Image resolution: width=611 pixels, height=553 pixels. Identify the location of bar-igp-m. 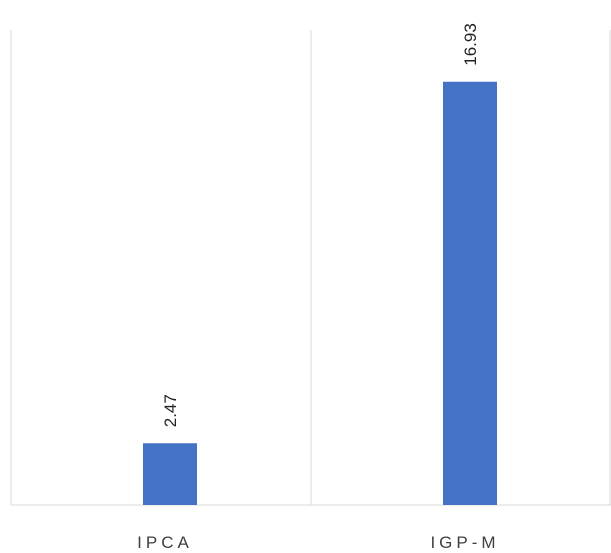
(470, 293).